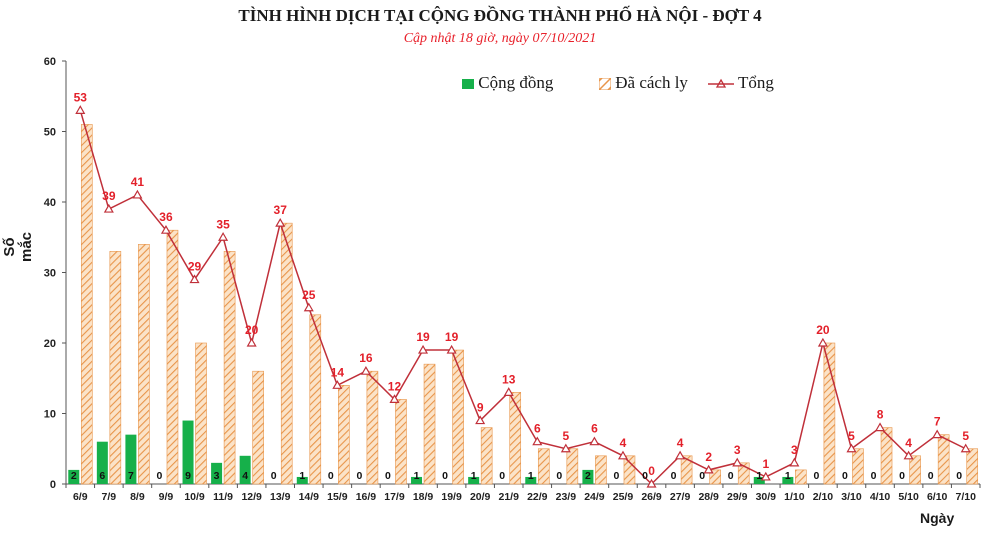 This screenshot has width=1000, height=533. I want to click on x-tick-label: 7/10, so click(966, 497).